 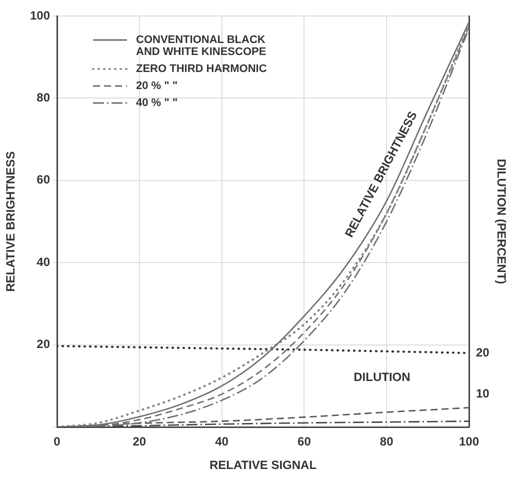 What do you see at coordinates (387, 441) in the screenshot?
I see `x-tick-label: 80` at bounding box center [387, 441].